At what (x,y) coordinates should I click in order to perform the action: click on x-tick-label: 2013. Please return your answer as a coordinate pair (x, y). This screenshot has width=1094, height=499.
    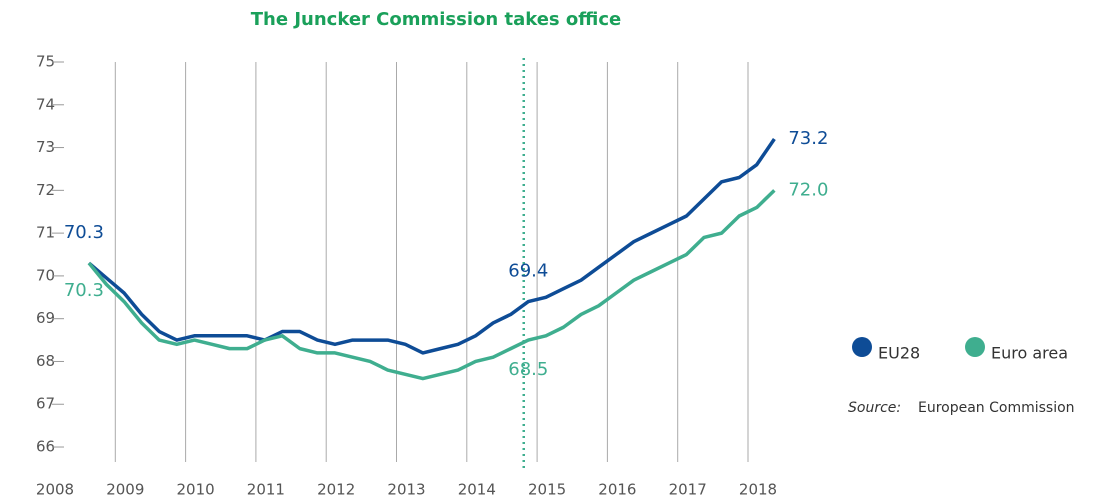
    Looking at the image, I should click on (406, 490).